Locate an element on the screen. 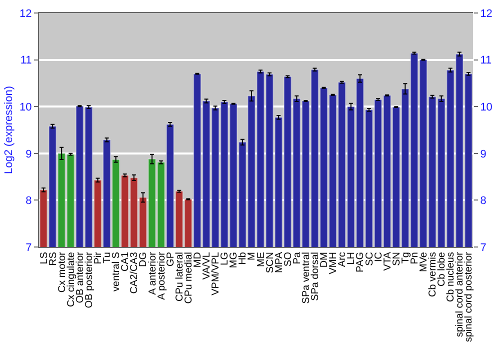 The image size is (500, 350). x-tick-label: Pa is located at coordinates (297, 258).